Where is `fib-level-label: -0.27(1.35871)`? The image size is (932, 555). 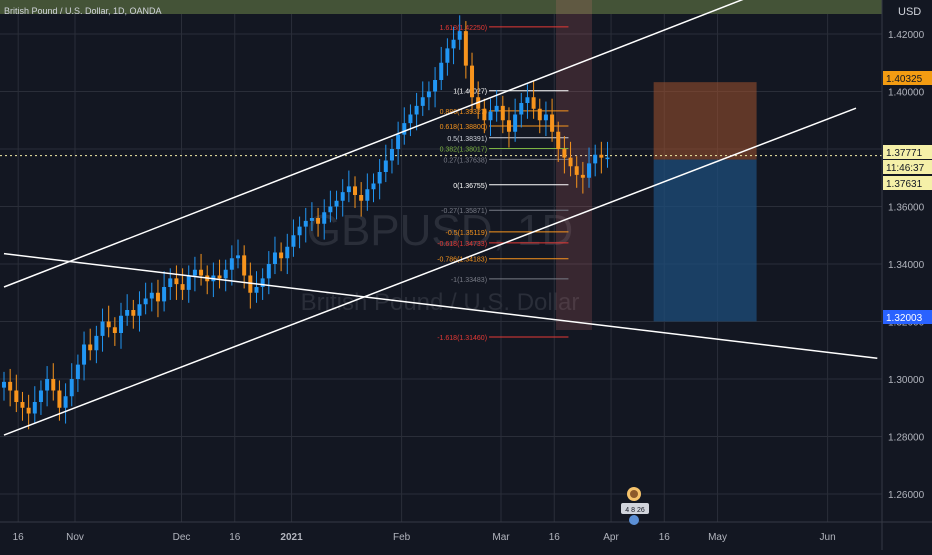 fib-level-label: -0.27(1.35871) is located at coordinates (464, 211).